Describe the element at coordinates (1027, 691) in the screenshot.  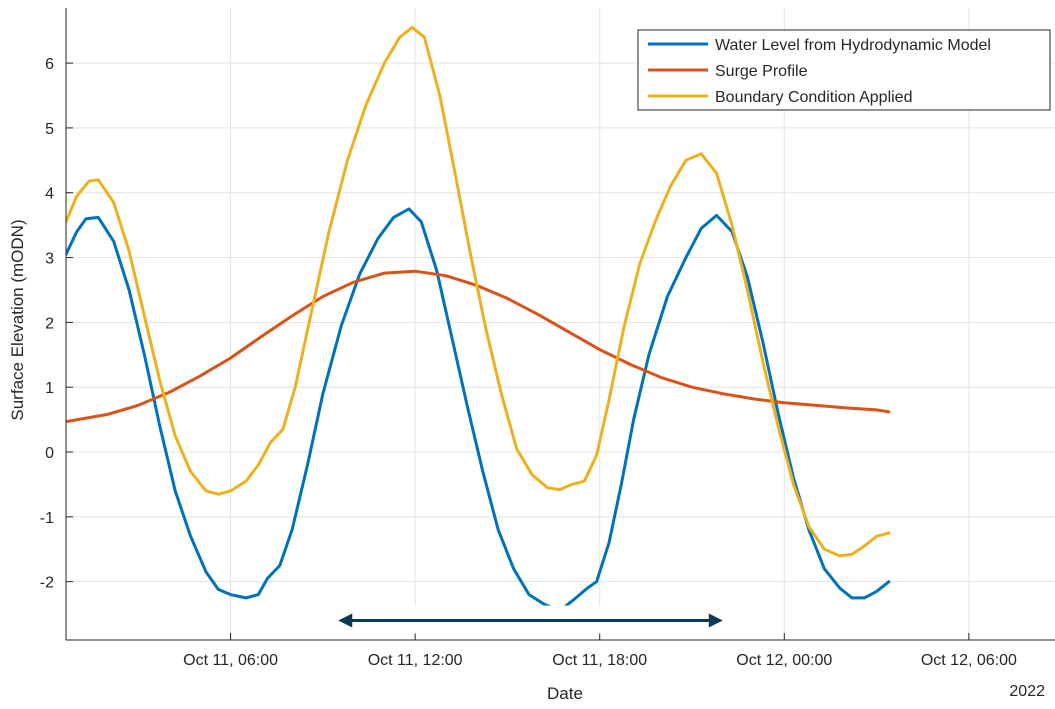
I see `x-axis-year-label: 2022` at that location.